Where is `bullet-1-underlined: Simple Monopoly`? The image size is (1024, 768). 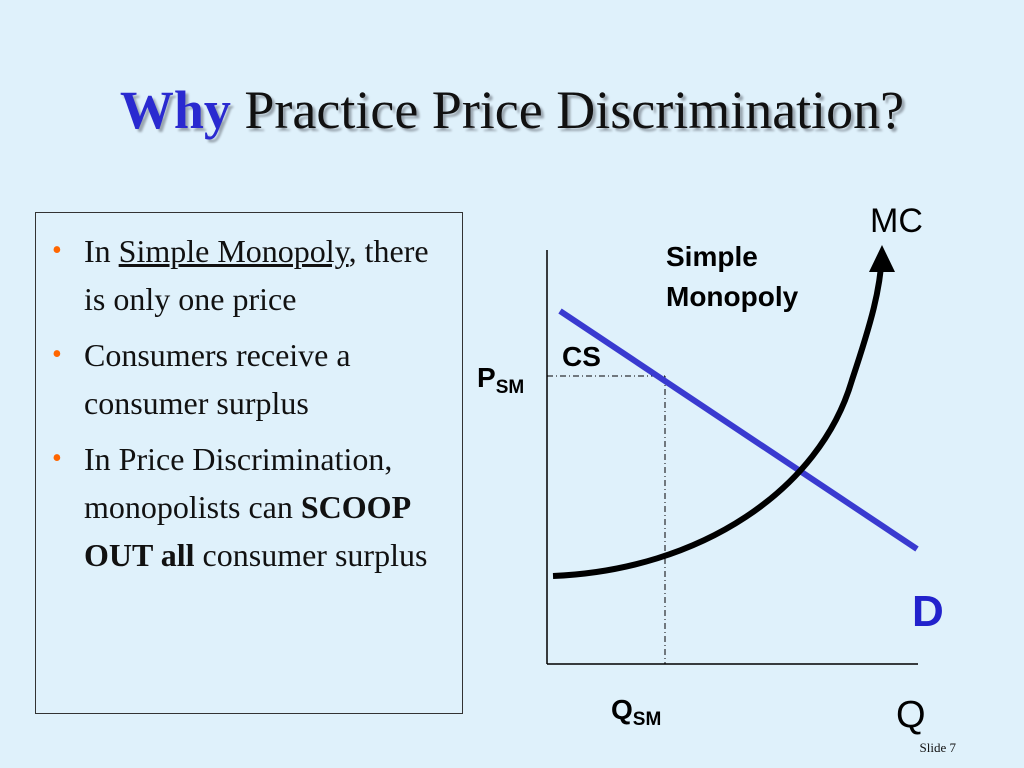
bullet-1-underlined: Simple Monopoly is located at coordinates (233, 251).